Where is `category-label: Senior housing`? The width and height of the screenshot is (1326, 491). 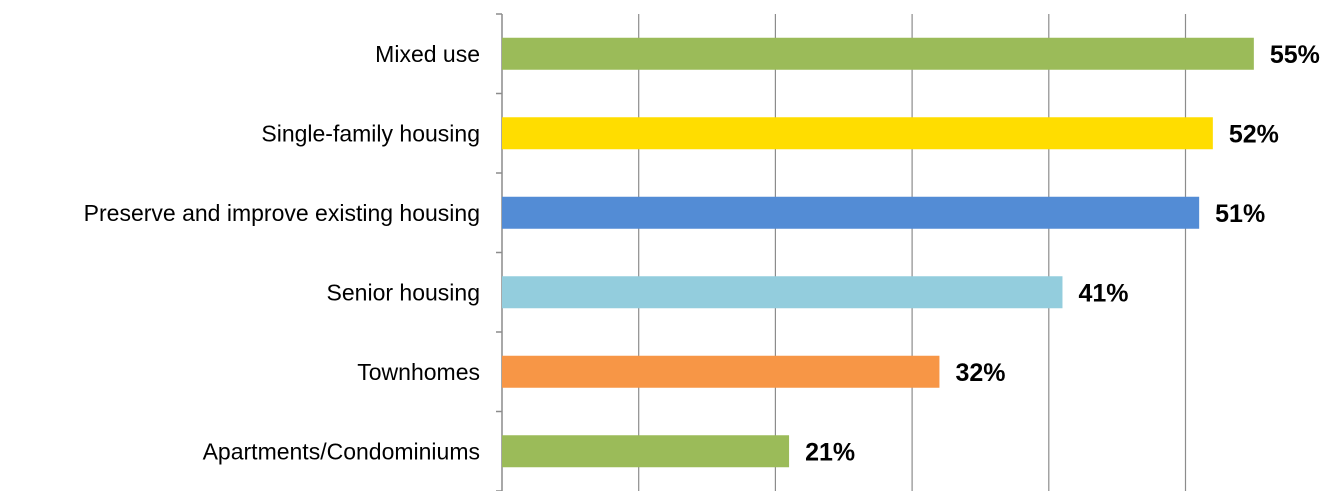 category-label: Senior housing is located at coordinates (403, 292).